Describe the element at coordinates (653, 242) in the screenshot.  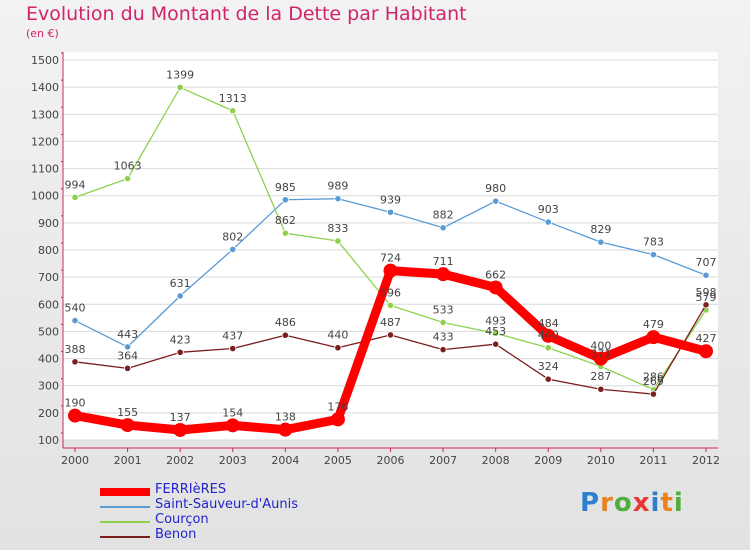
I see `data-label-saint-sauveur: 783` at that location.